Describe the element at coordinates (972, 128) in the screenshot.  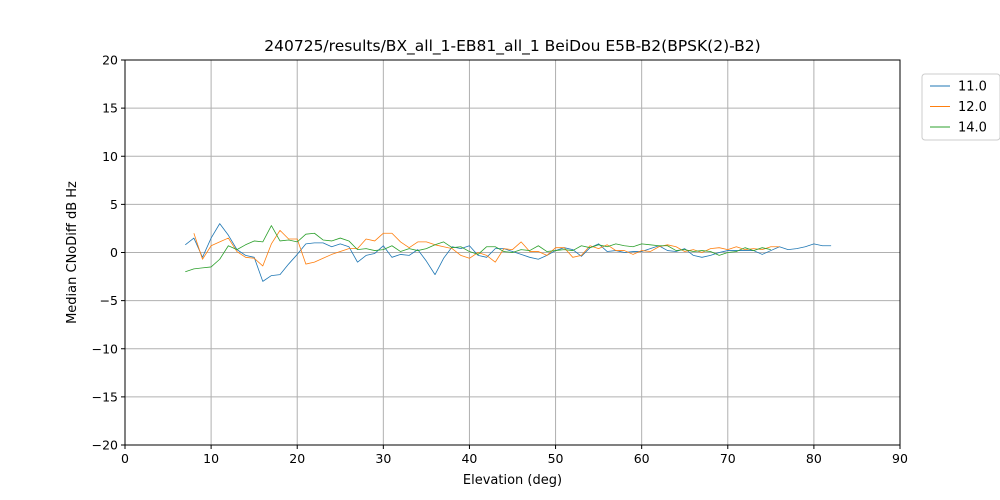
I see `legend-label: 14.0` at that location.